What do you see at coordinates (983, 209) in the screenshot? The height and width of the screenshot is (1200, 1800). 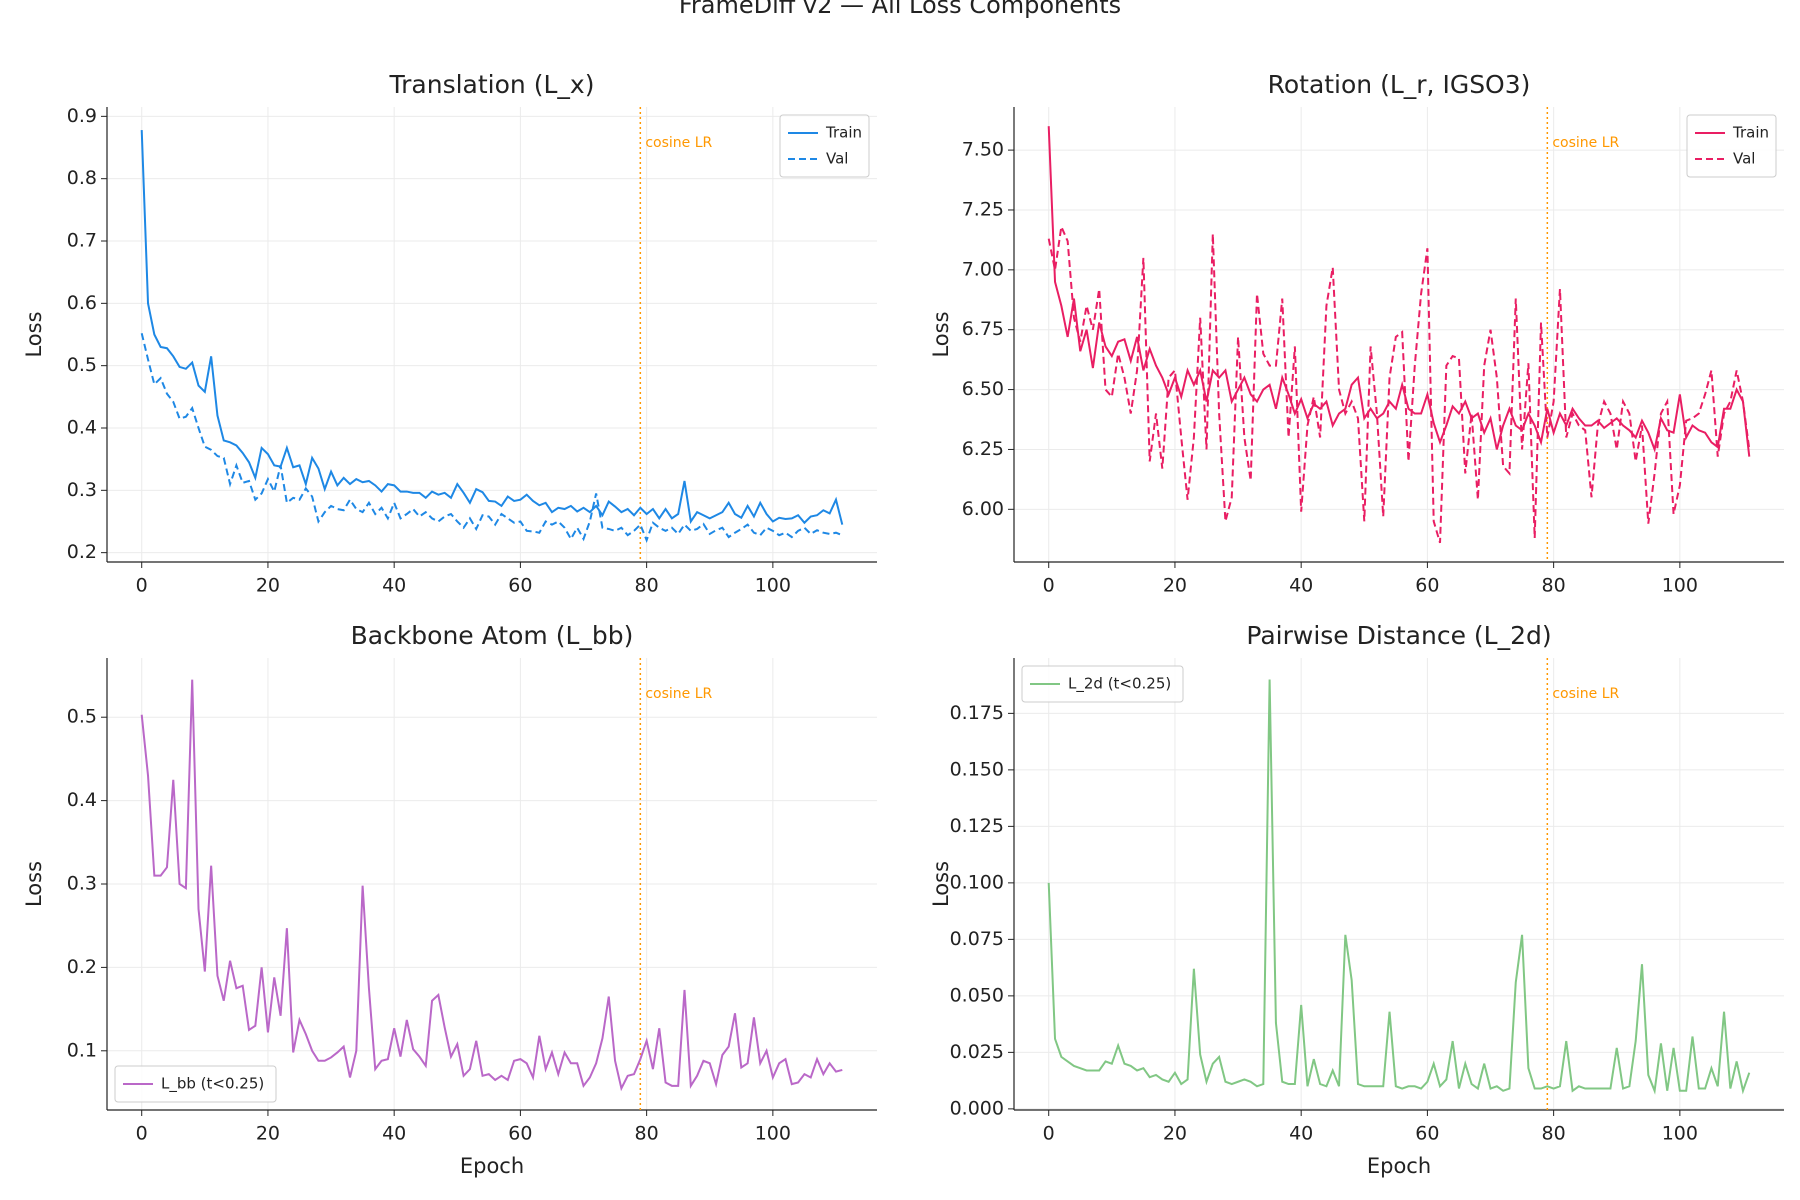 I see `y-tick-label: 7.25` at bounding box center [983, 209].